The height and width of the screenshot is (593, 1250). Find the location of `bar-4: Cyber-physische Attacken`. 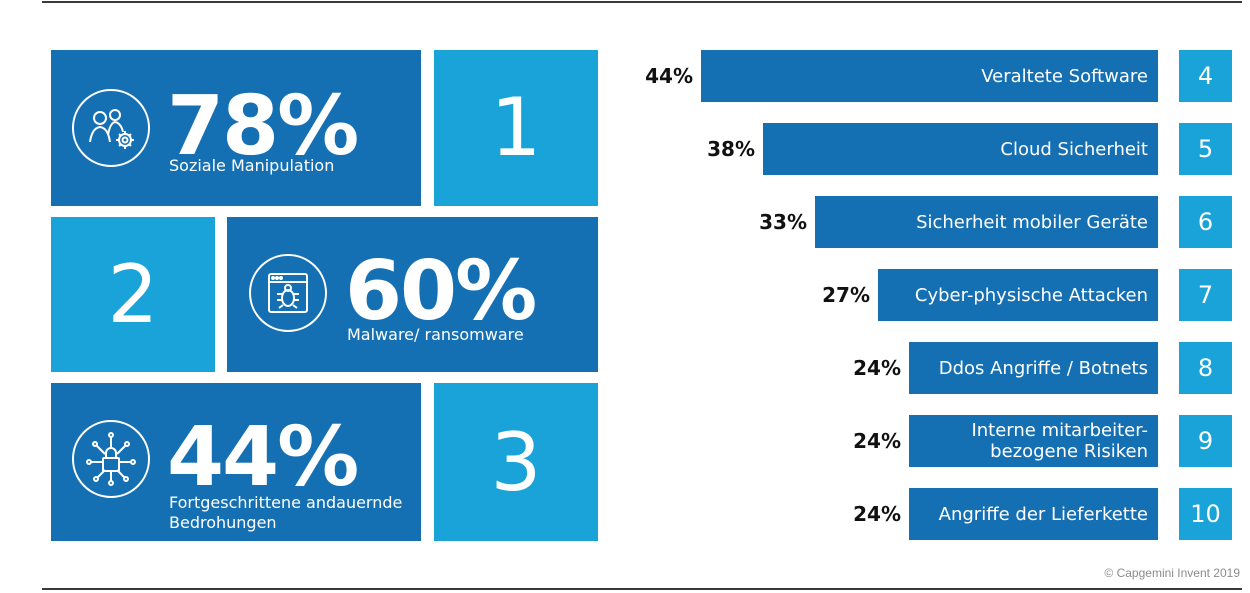

bar-4: Cyber-physische Attacken is located at coordinates (1018, 295).